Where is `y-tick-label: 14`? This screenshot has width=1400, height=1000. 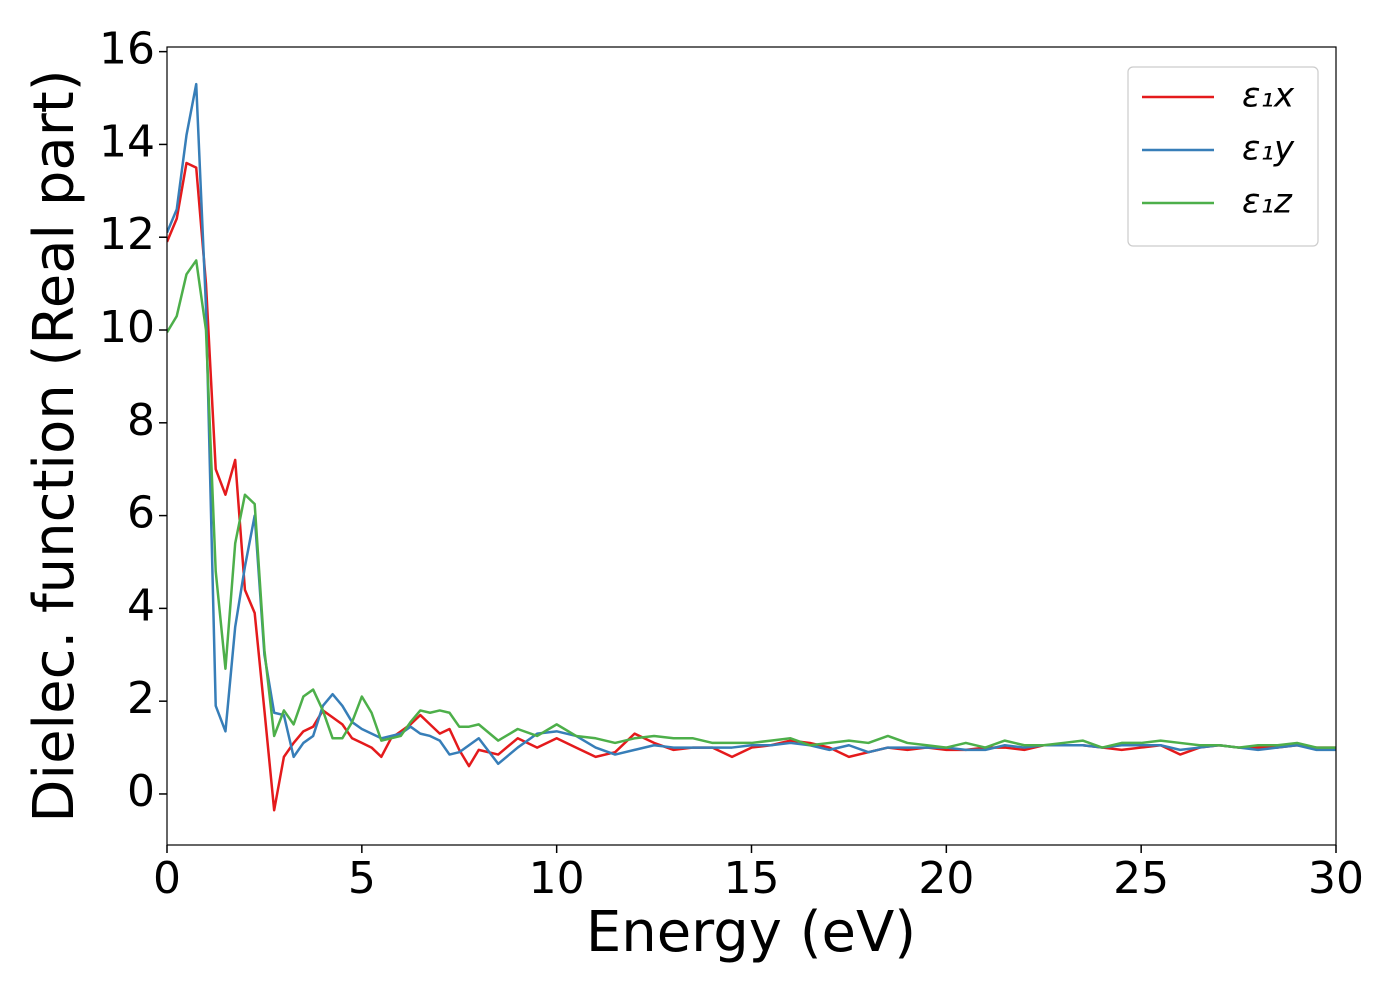
y-tick-label: 14 is located at coordinates (127, 141).